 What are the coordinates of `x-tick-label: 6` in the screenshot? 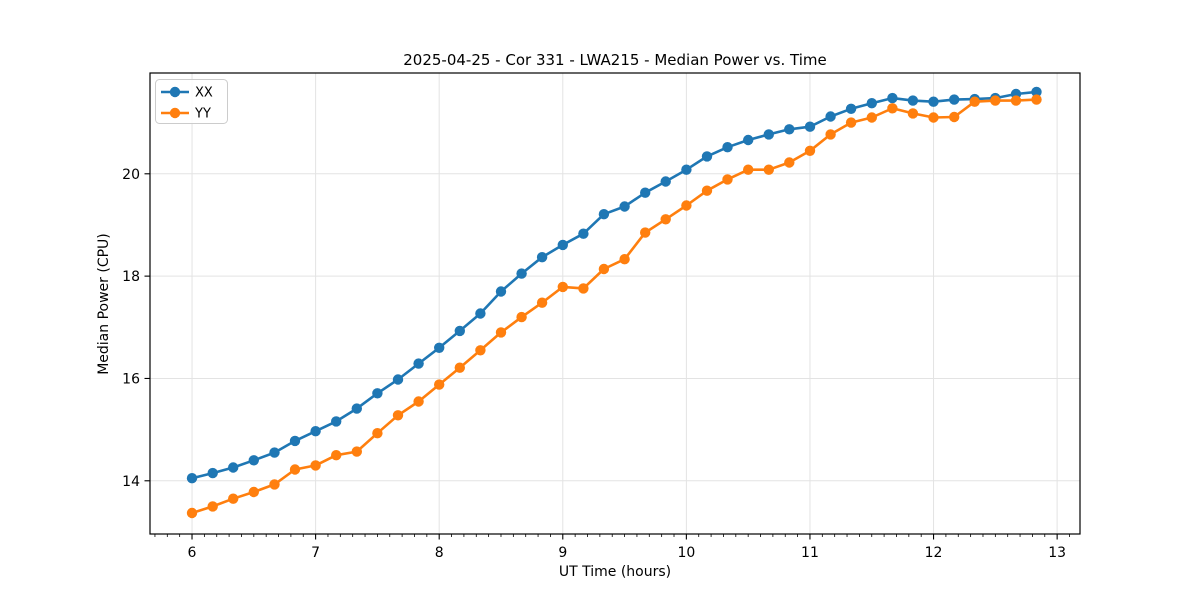 It's located at (192, 553).